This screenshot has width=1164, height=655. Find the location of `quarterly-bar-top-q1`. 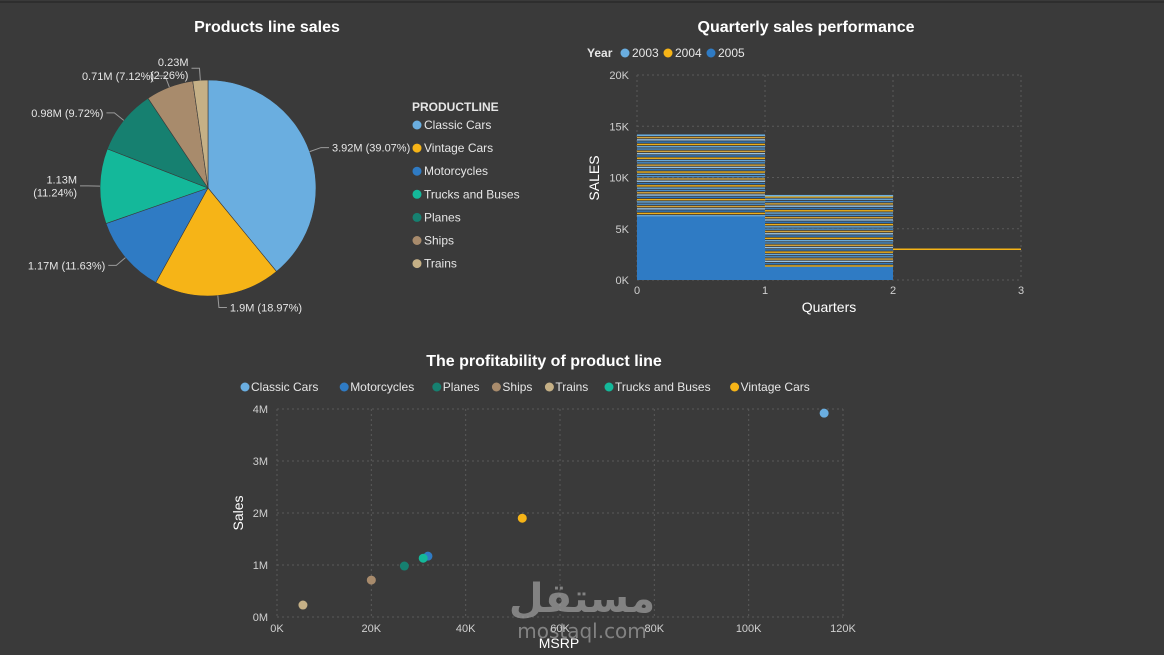

quarterly-bar-top-q1 is located at coordinates (829, 195).